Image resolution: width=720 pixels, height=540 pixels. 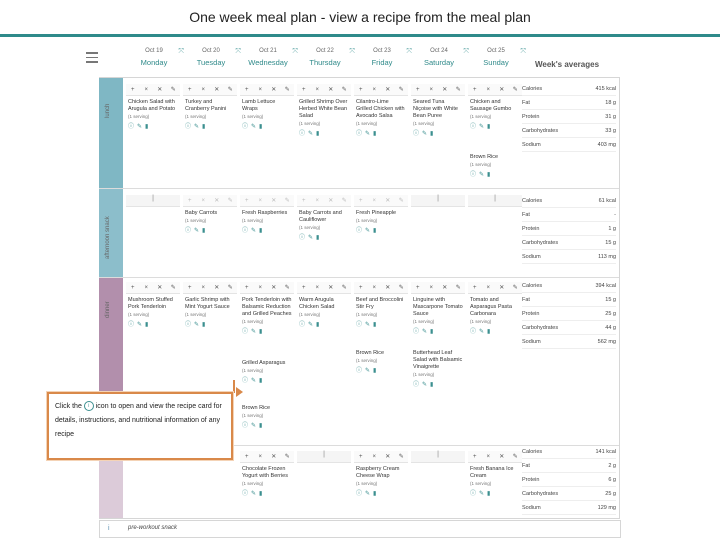 What do you see at coordinates (383, 57) in the screenshot?
I see `day-header-4: Oct 23 Friday ⤧` at bounding box center [383, 57].